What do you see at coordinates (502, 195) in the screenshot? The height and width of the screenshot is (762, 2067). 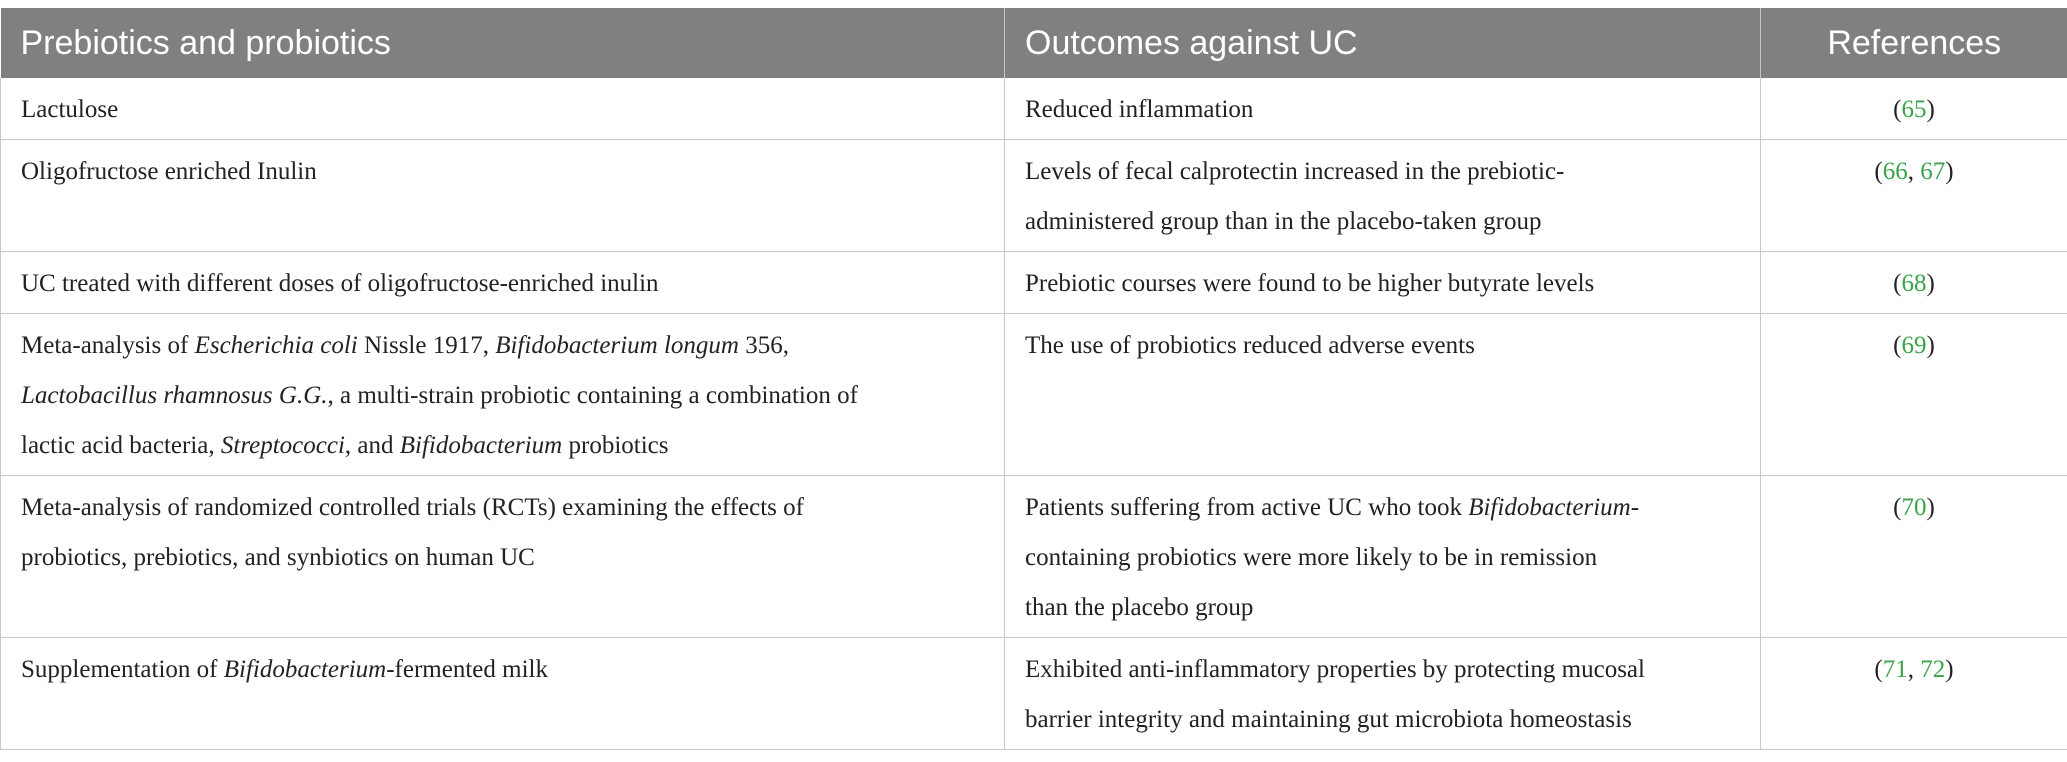 I see `prebiotic-cell: Oligofructose enriched Inulin` at bounding box center [502, 195].